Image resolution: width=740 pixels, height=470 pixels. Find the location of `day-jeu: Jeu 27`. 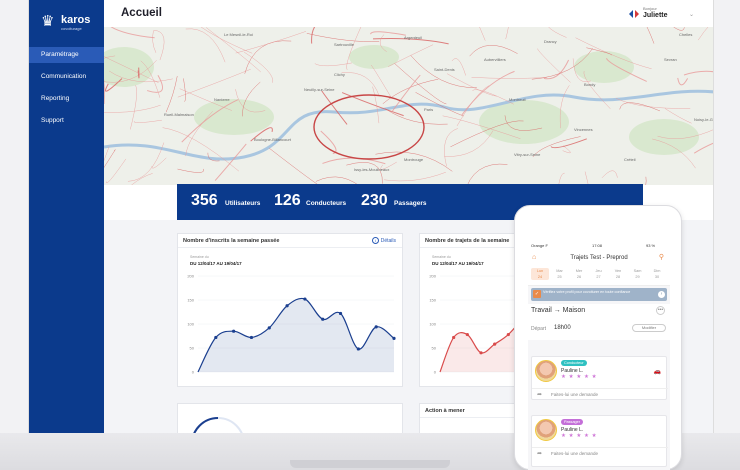

day-jeu: Jeu 27 is located at coordinates (598, 274).